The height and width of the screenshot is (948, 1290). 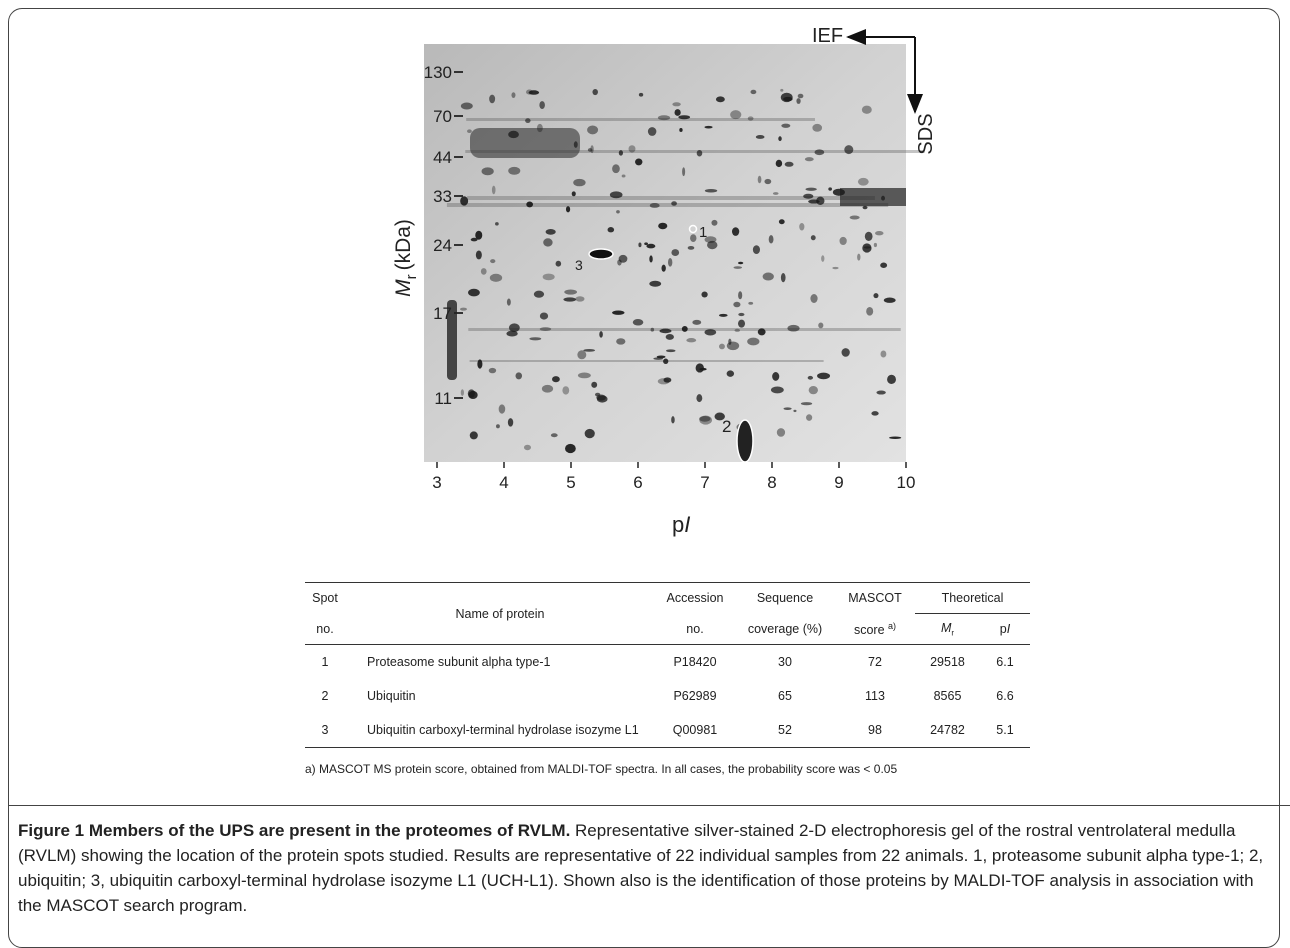 What do you see at coordinates (637, 482) in the screenshot?
I see `x-tick-label: 6` at bounding box center [637, 482].